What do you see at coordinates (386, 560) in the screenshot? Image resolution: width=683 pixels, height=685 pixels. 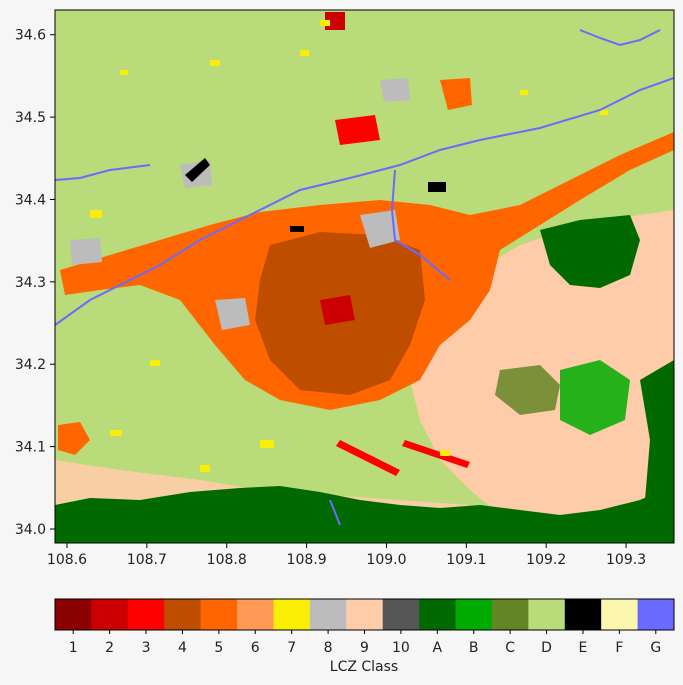 I see `x-tick-label: 109.0` at bounding box center [386, 560].